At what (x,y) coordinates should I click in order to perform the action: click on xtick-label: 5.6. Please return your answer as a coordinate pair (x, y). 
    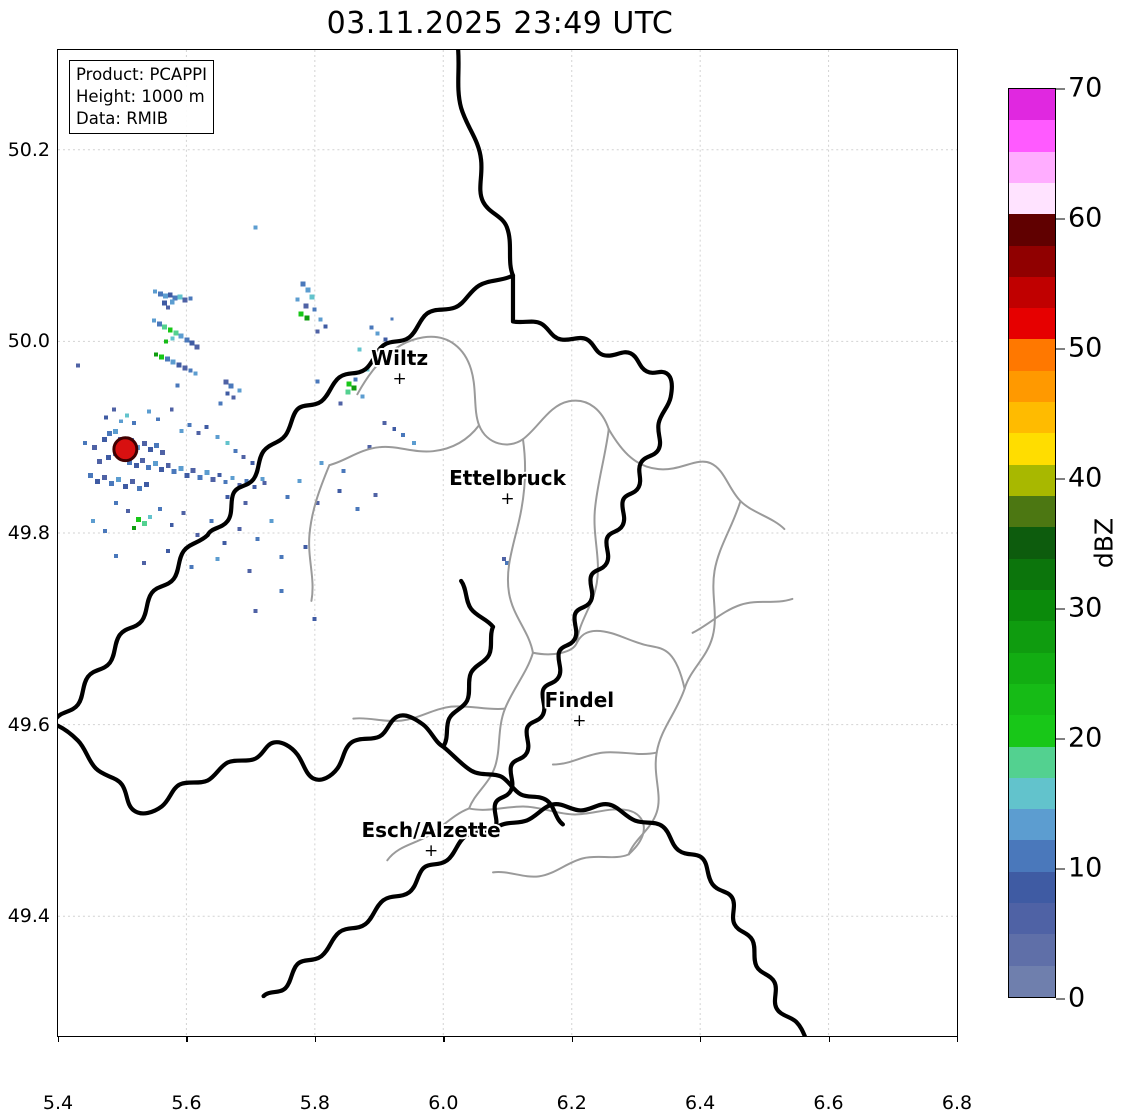
    Looking at the image, I should click on (186, 1103).